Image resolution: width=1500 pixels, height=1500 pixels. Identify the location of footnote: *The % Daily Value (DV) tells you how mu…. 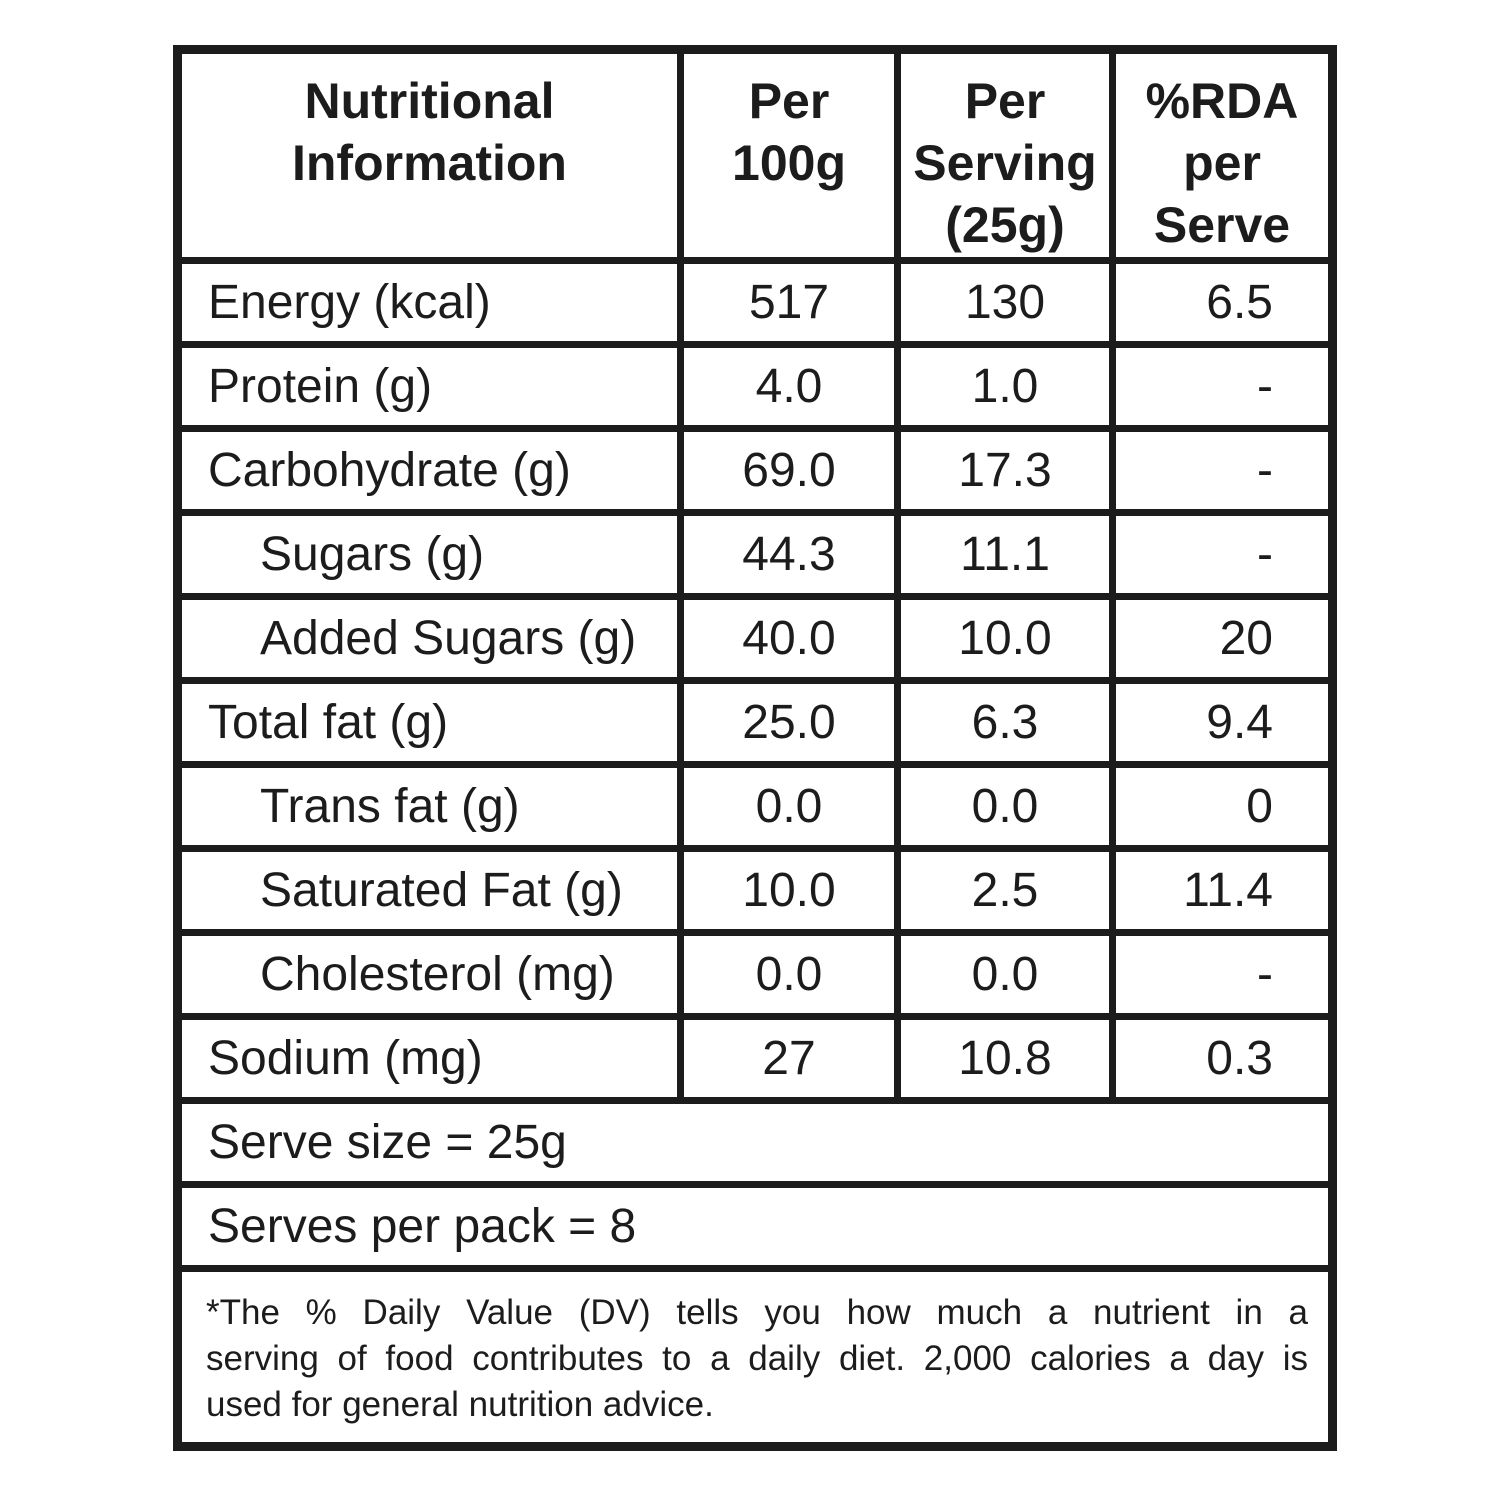
(755, 1357).